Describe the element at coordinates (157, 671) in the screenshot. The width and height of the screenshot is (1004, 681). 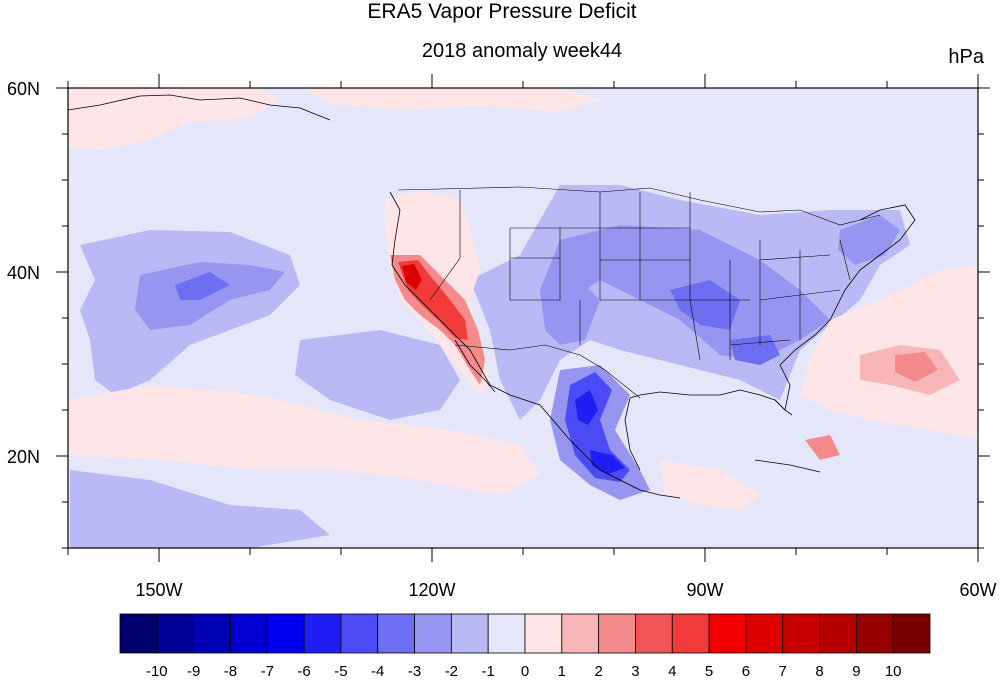
I see `colorbar-label: -10` at that location.